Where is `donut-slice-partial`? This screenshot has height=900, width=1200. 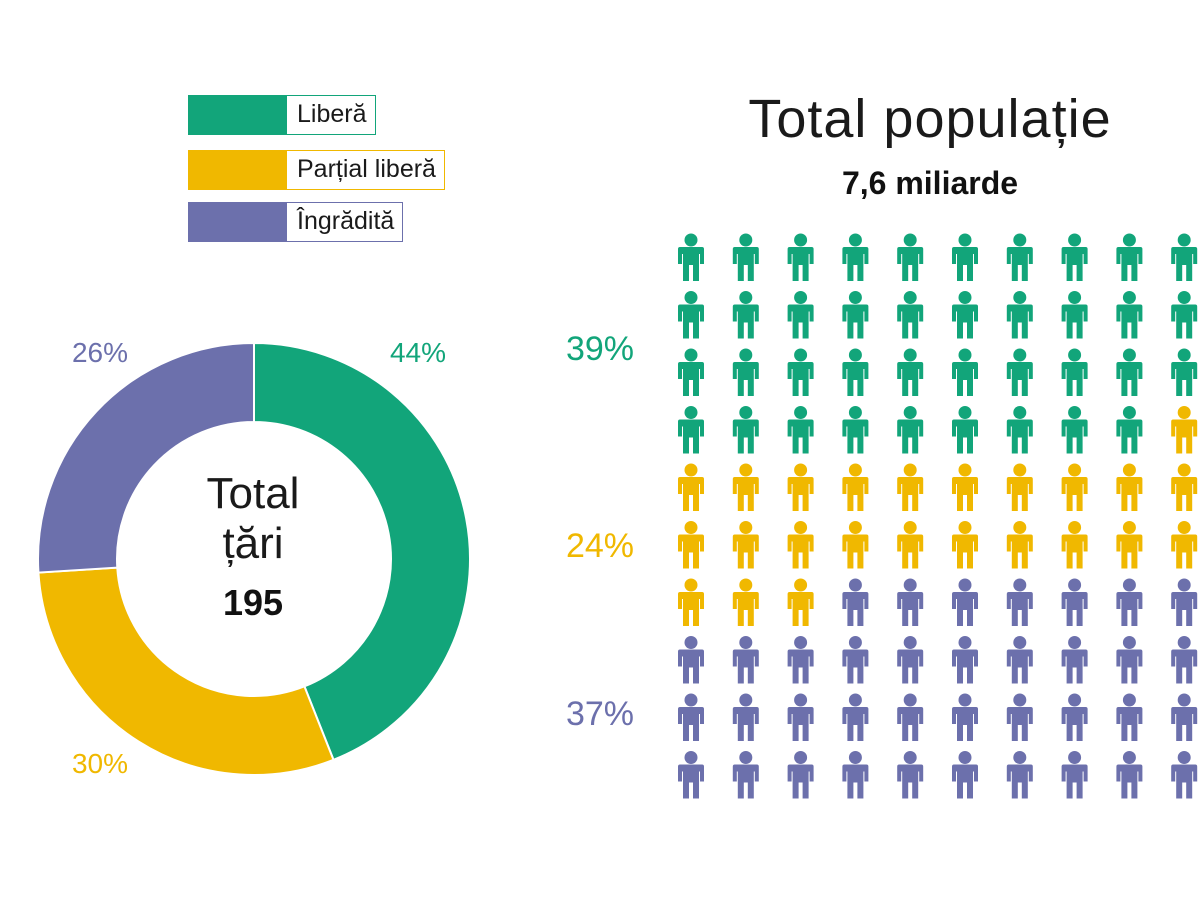
donut-slice-partial is located at coordinates (186, 671).